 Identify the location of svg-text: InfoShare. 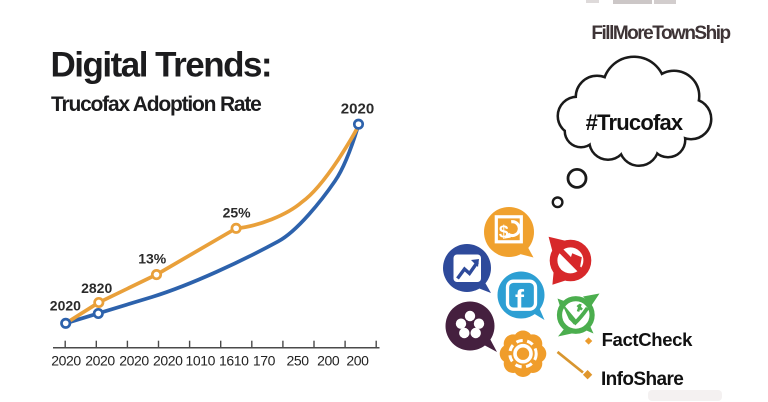
(642, 379).